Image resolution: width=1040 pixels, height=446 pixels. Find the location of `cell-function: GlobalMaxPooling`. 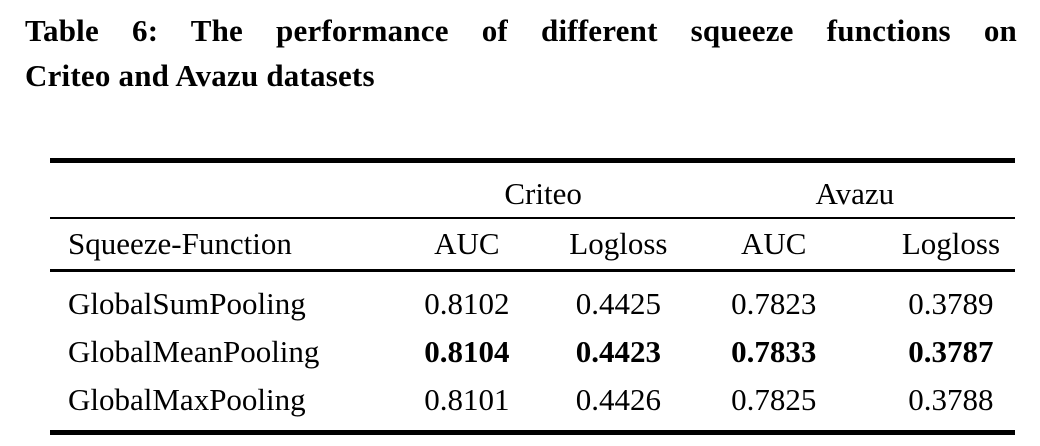

cell-function: GlobalMaxPooling is located at coordinates (187, 399).